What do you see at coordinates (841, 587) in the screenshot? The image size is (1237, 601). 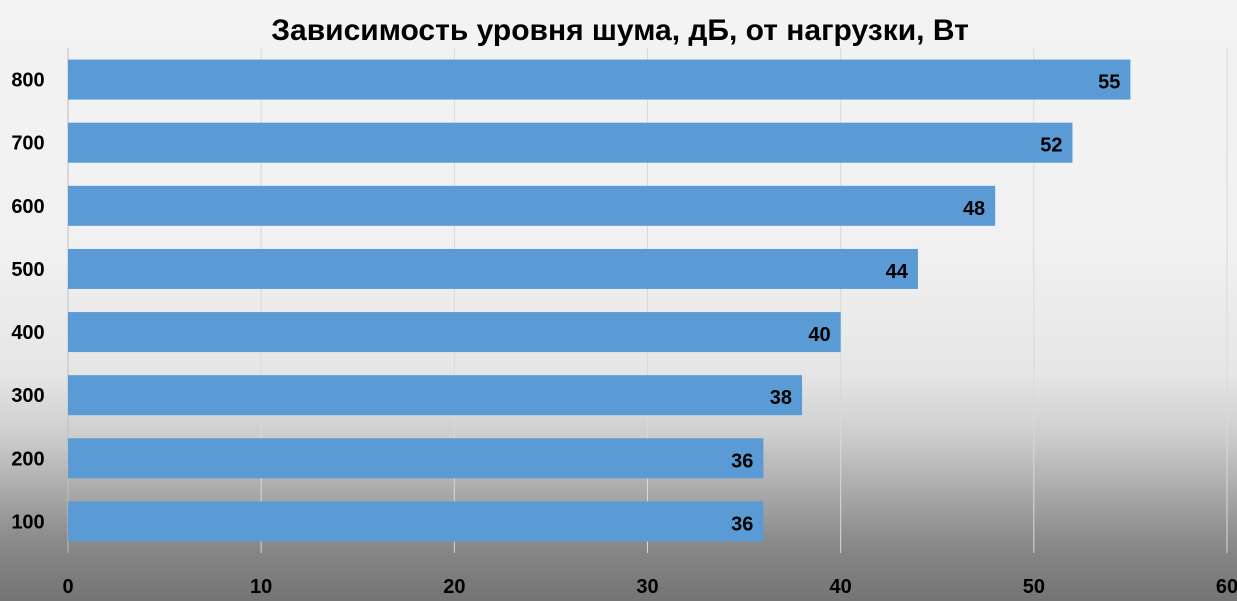 I see `x-tick-label: 40` at bounding box center [841, 587].